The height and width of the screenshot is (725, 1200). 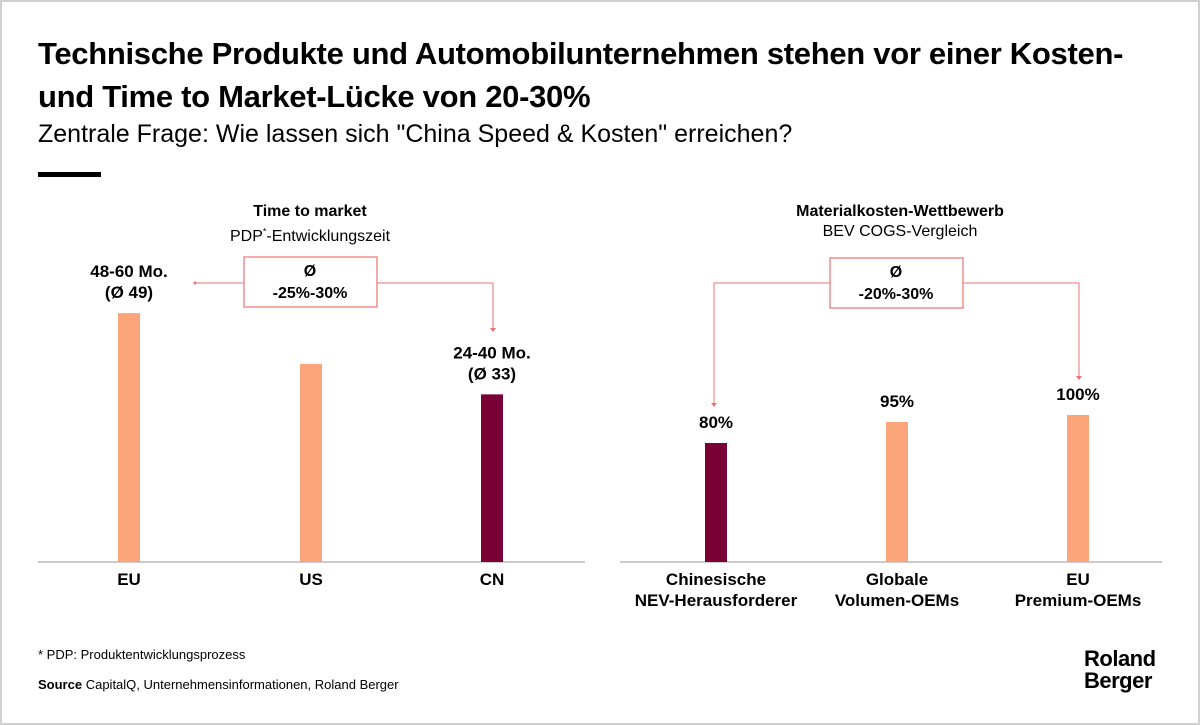 I want to click on data-label: (Ø 49), so click(x=129, y=292).